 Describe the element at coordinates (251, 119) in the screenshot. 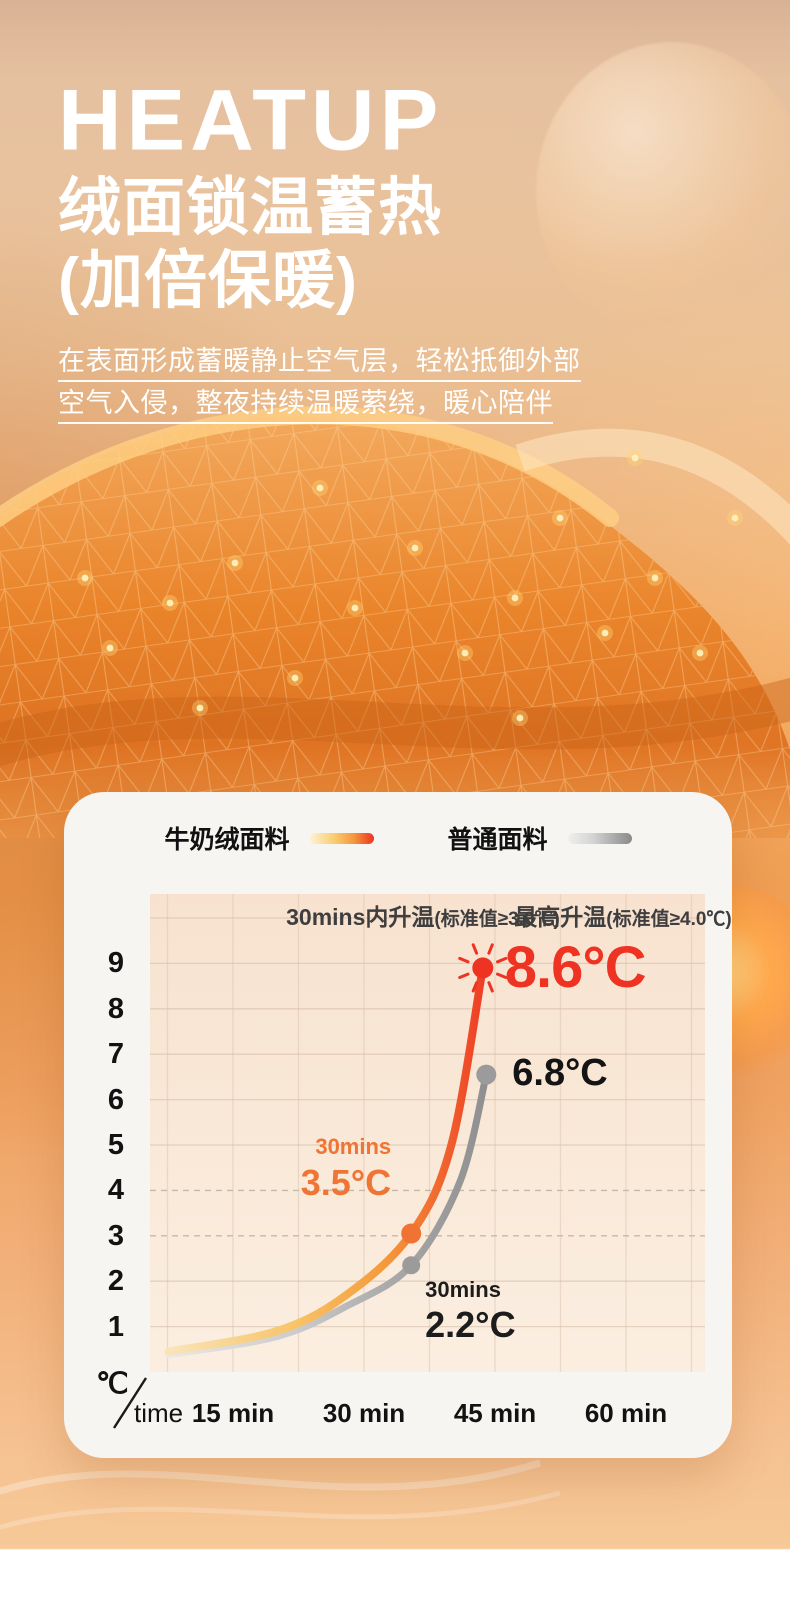

I see `brand-logo: HEATUP` at that location.